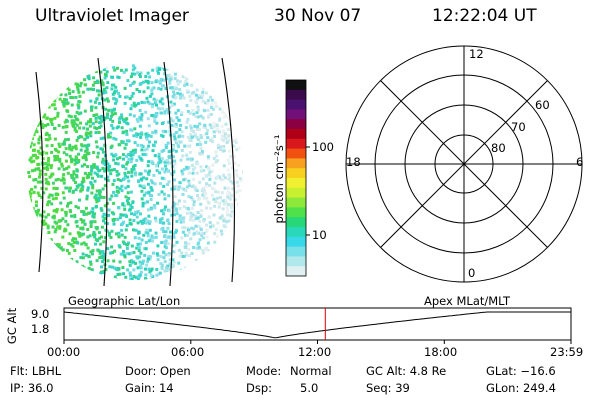  Describe the element at coordinates (406, 371) in the screenshot. I see `gc-alt-status: GC Alt: 4.8 Re` at that location.